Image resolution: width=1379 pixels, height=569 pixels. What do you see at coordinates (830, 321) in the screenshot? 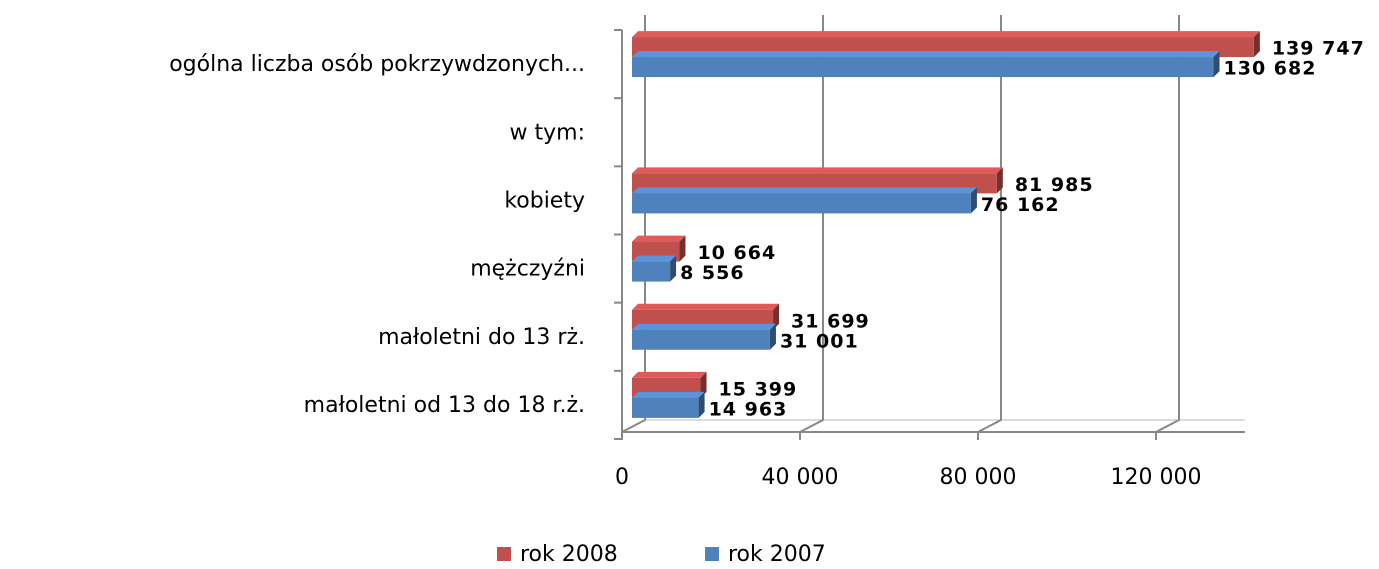
I see `value-label: 31 699` at bounding box center [830, 321].